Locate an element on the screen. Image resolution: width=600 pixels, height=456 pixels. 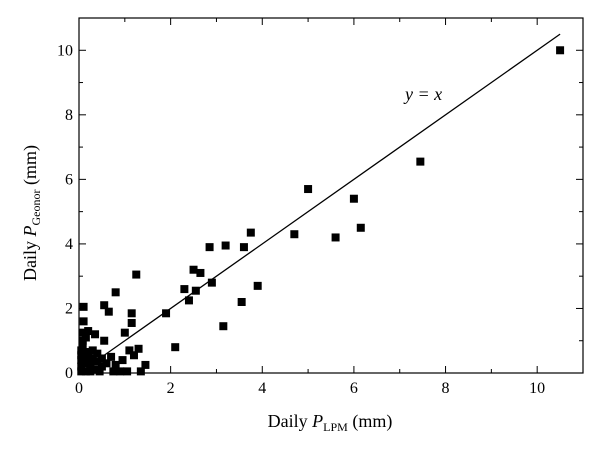
y-tick-label: 10 is located at coordinates (65, 50).